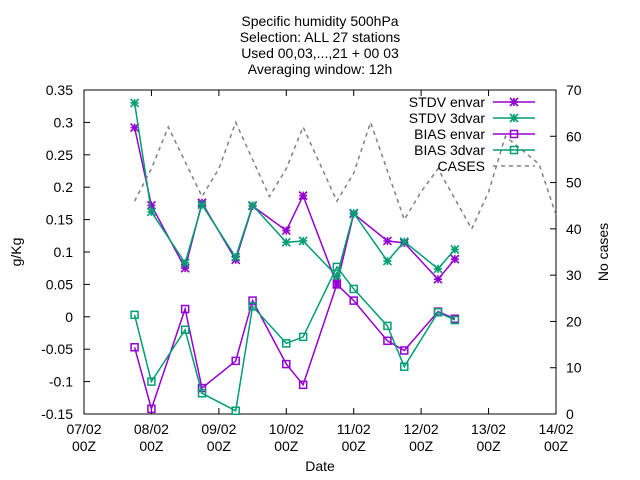 This screenshot has height=480, width=640. Describe the element at coordinates (449, 150) in the screenshot. I see `legend-label: BIAS 3dvar` at that location.